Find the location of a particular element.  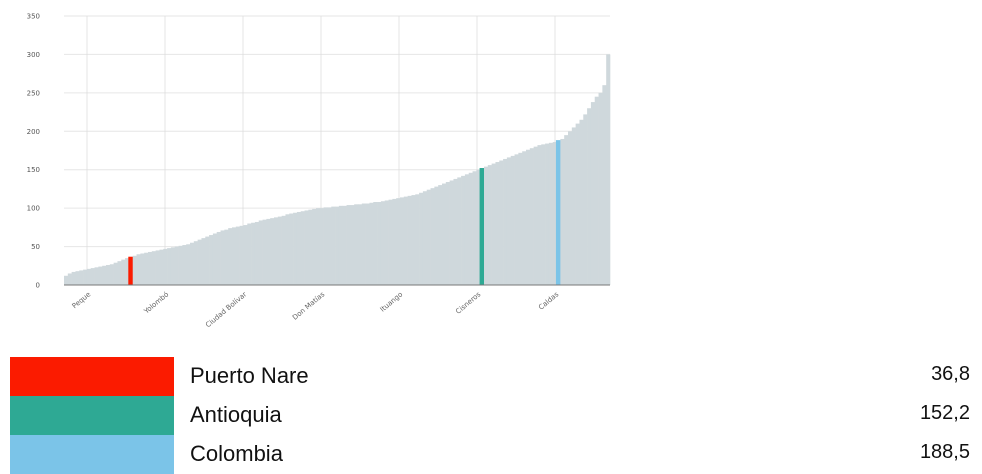

x-tick-label: Peque is located at coordinates (82, 300).